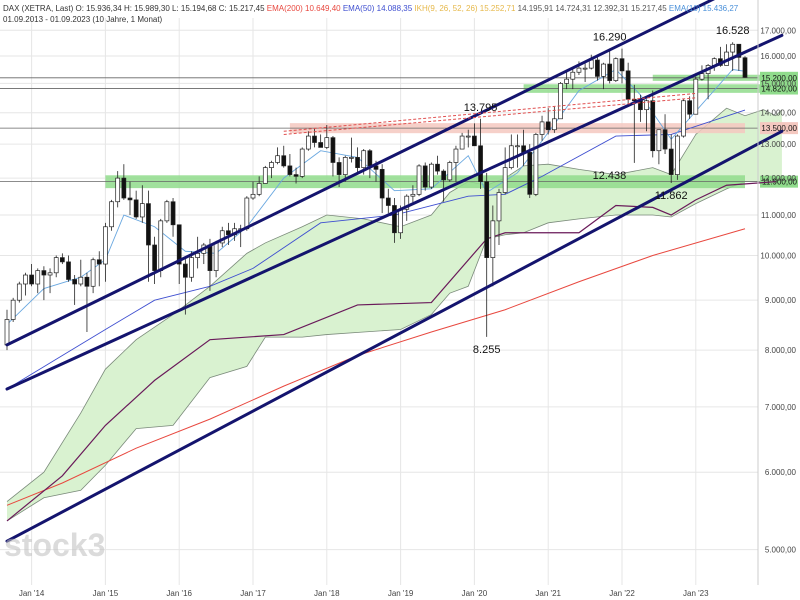 This screenshot has height=600, width=800. Describe the element at coordinates (38, 8) in the screenshot. I see `header-item: DAX (XETRA, Last)` at that location.